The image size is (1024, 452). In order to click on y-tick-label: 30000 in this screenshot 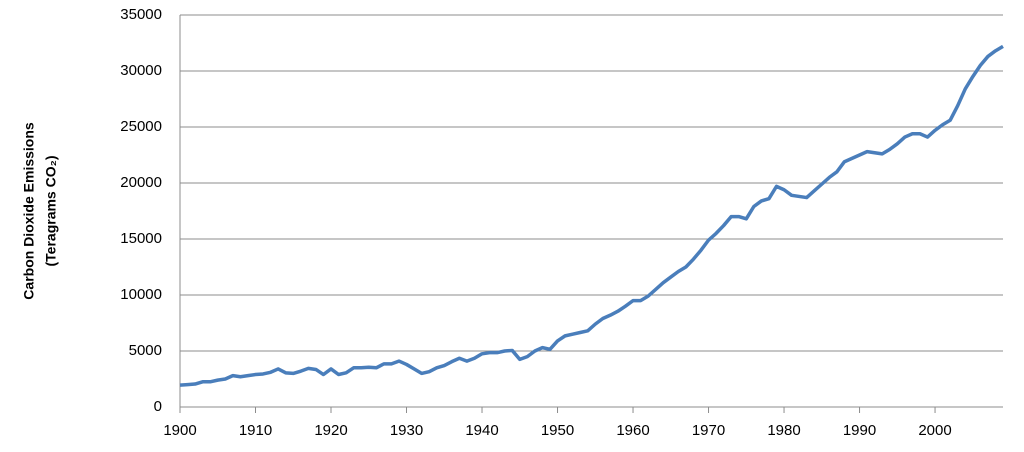, I will do `click(141, 70)`.